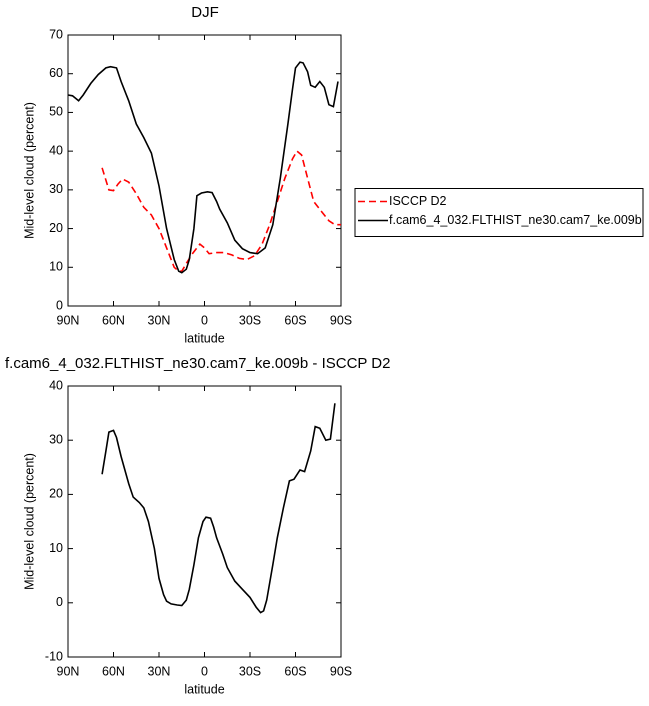  Describe the element at coordinates (56, 73) in the screenshot. I see `y-tick-label: 60` at that location.